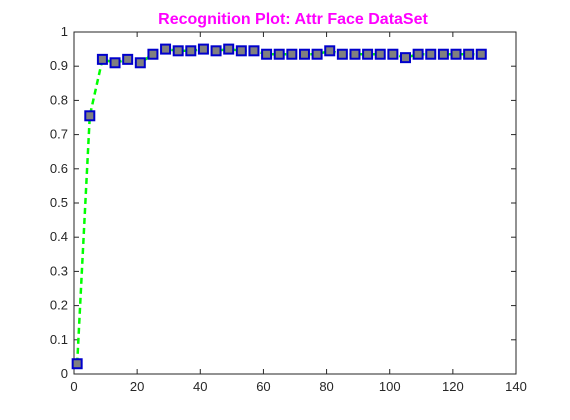 This screenshot has width=570, height=420. Describe the element at coordinates (59, 134) in the screenshot. I see `y-tick-label: 0.7` at that location.